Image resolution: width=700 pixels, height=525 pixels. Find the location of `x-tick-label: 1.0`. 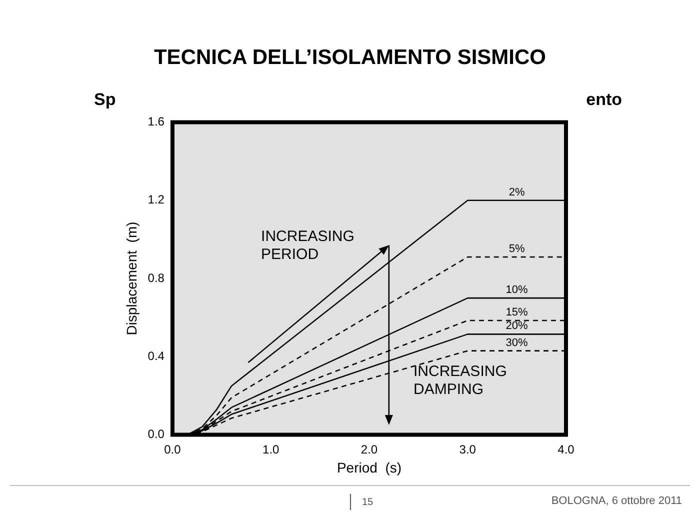

x-tick-label: 1.0 is located at coordinates (271, 449).